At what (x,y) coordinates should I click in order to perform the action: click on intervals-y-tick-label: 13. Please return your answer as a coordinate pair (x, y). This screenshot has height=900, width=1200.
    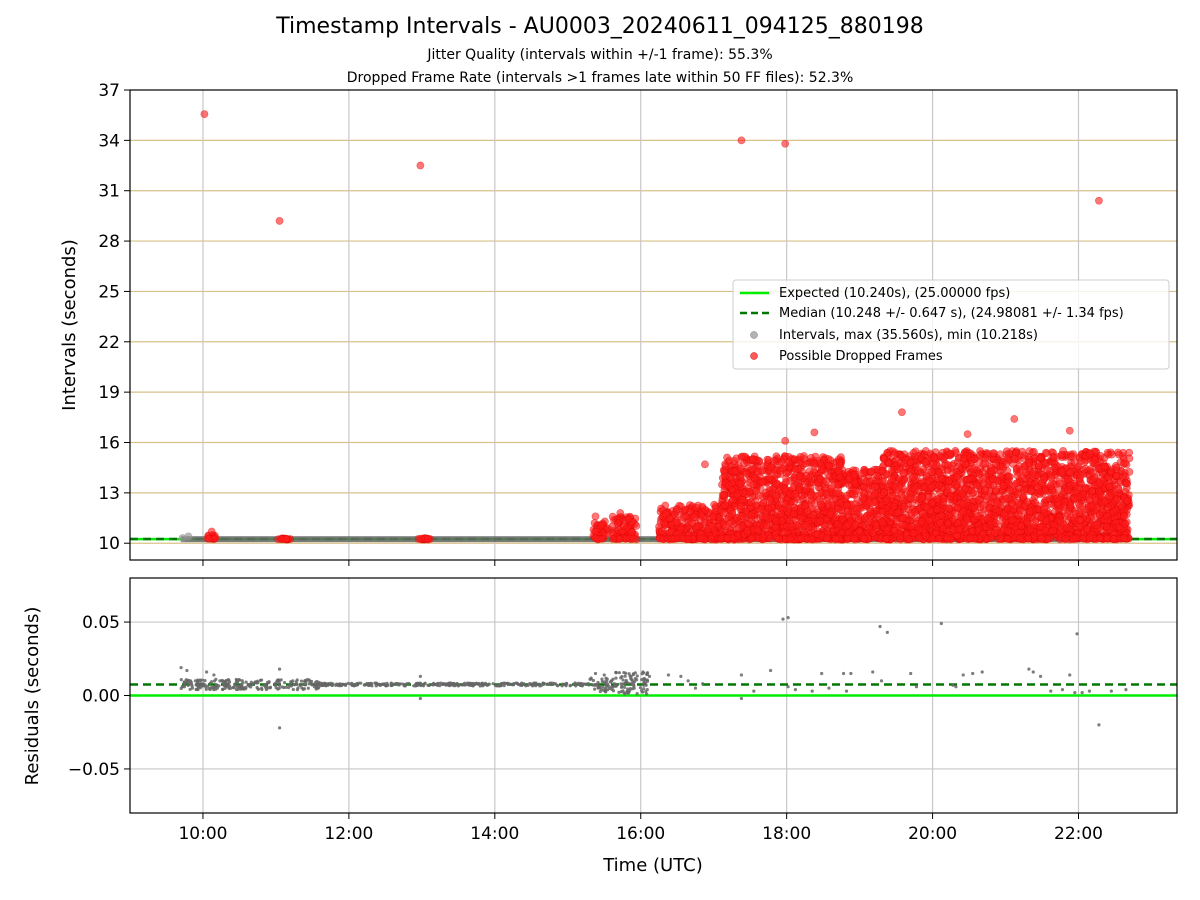
    Looking at the image, I should click on (109, 494).